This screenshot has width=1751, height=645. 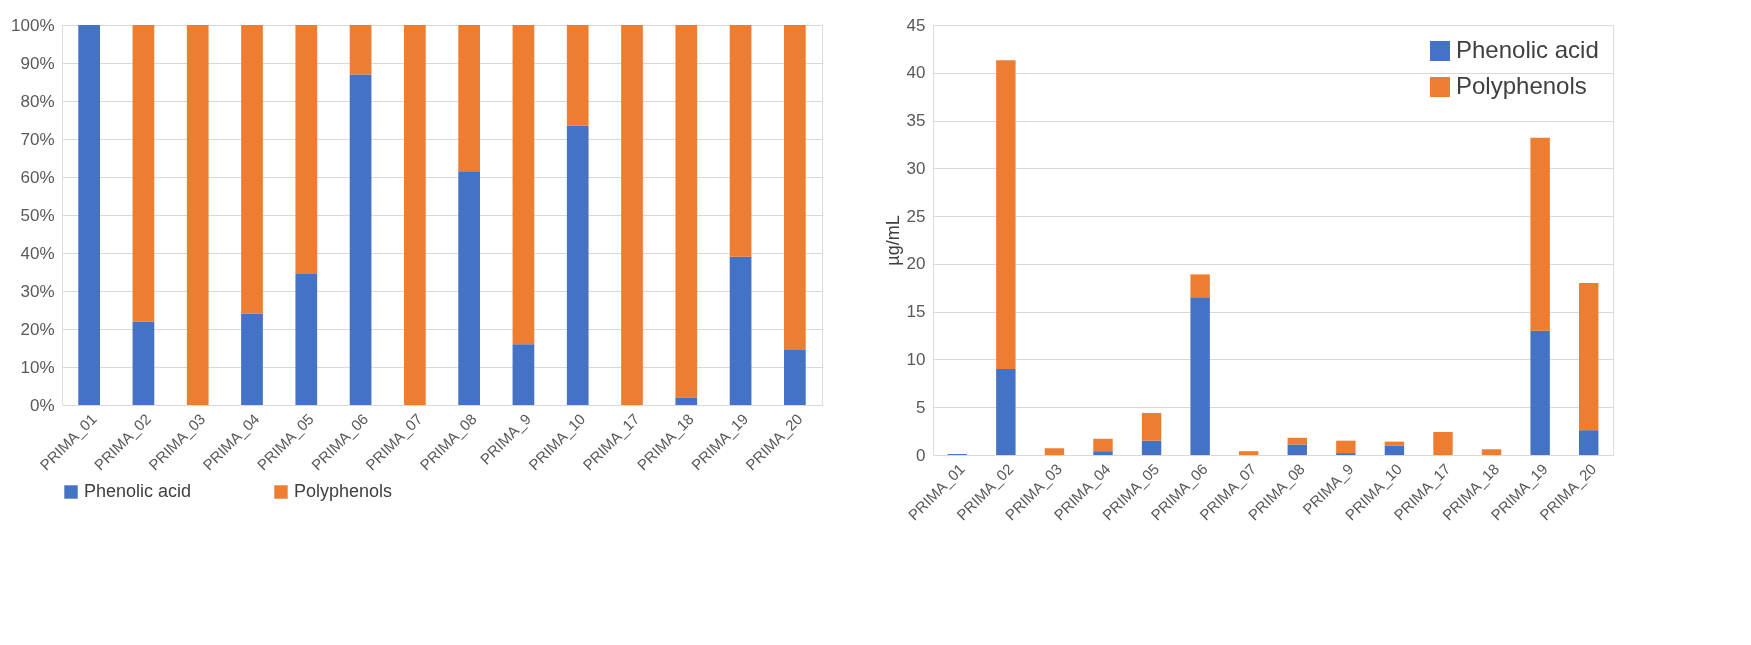 What do you see at coordinates (916, 359) in the screenshot?
I see `y-tick-label: 10` at bounding box center [916, 359].